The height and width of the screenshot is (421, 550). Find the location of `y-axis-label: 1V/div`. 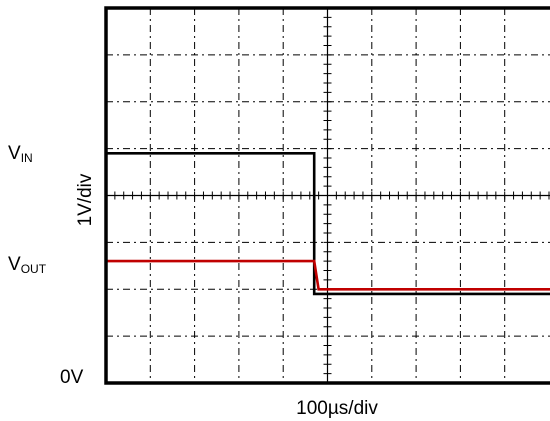

y-axis-label: 1V/div is located at coordinates (85, 200).